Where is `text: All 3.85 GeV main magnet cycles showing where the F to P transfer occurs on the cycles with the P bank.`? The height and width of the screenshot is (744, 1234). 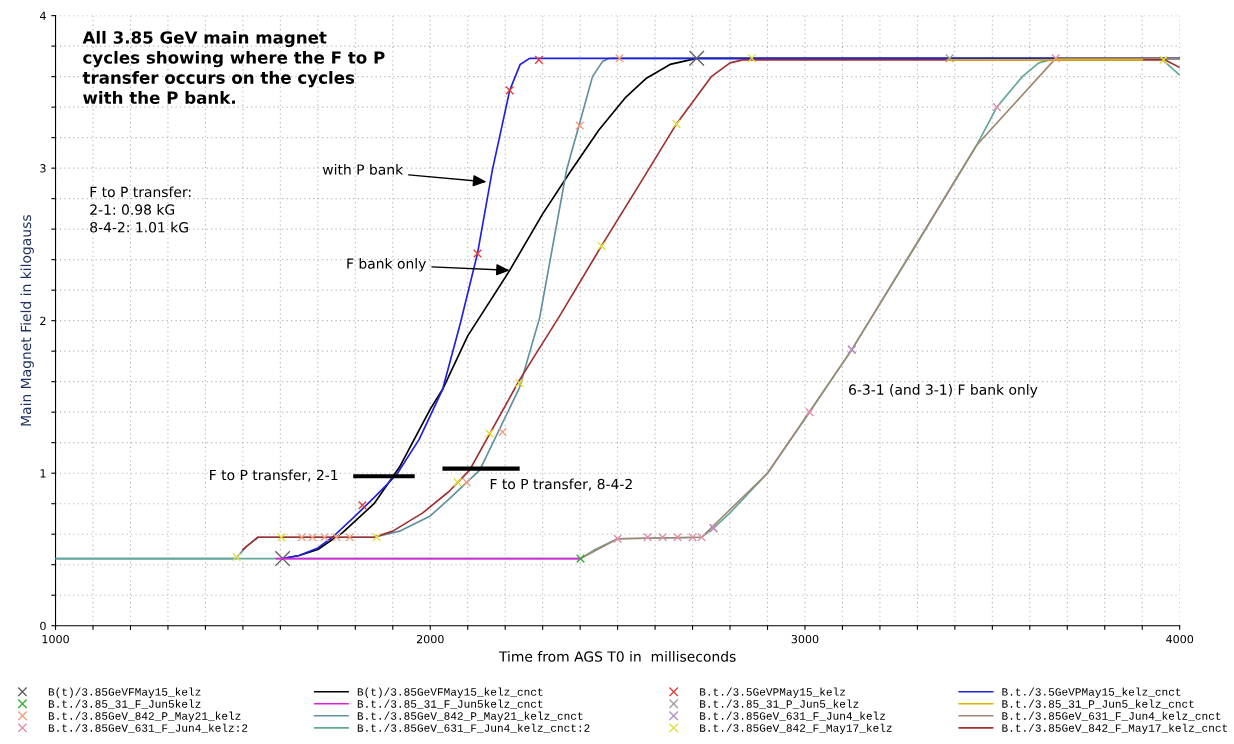
text: All 3.85 GeV main magnet cycles showing where the F to P transfer occurs on the cycles with the P bank. is located at coordinates (233, 67).